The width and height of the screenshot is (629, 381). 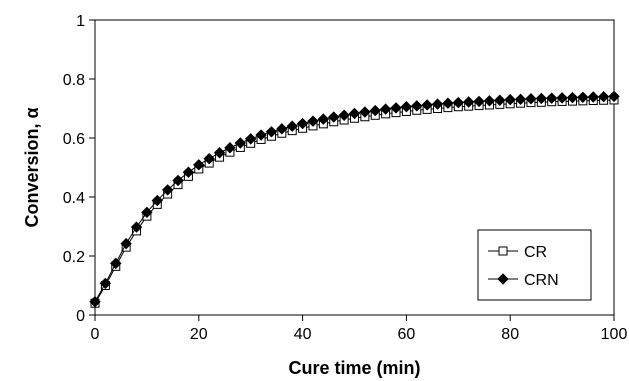 I want to click on y-tick-label: 0.2, so click(x=74, y=257).